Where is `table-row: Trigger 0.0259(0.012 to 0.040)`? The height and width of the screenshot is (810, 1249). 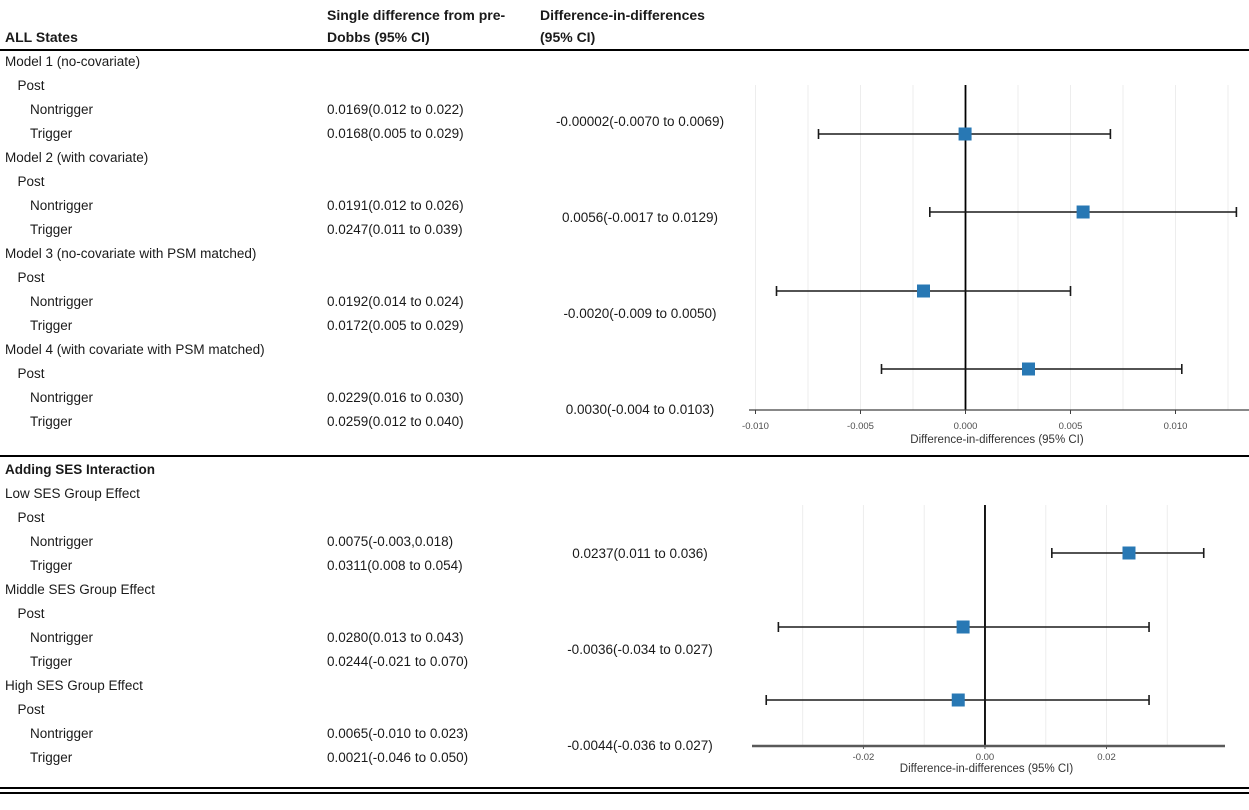 table-row: Trigger 0.0259(0.012 to 0.040) is located at coordinates (372, 422).